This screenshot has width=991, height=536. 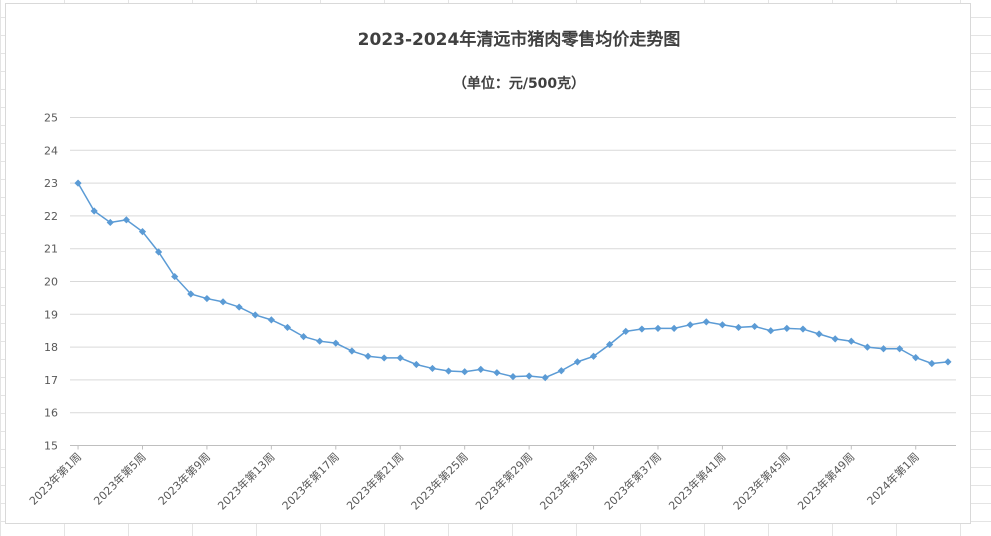 I want to click on chart-title: 2023-2024年清远市猪肉零售均价走势图, so click(x=519, y=39).